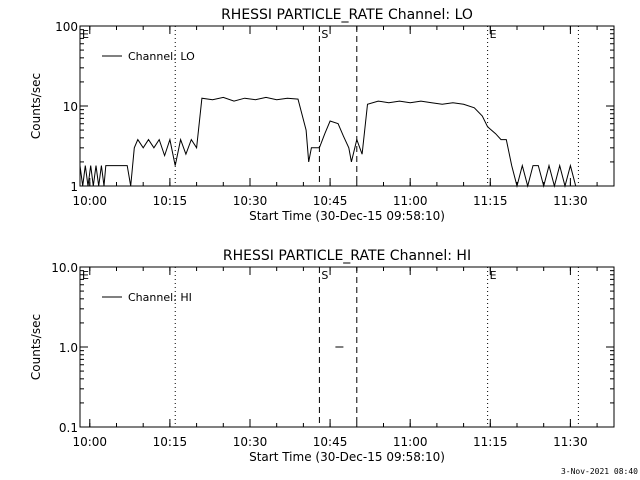 The image size is (640, 480). I want to click on y-tick-label: 0.1, so click(68, 428).